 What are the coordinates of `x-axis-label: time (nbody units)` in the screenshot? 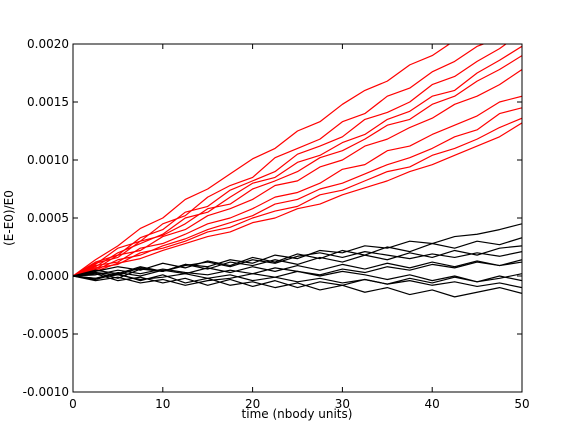 It's located at (297, 414).